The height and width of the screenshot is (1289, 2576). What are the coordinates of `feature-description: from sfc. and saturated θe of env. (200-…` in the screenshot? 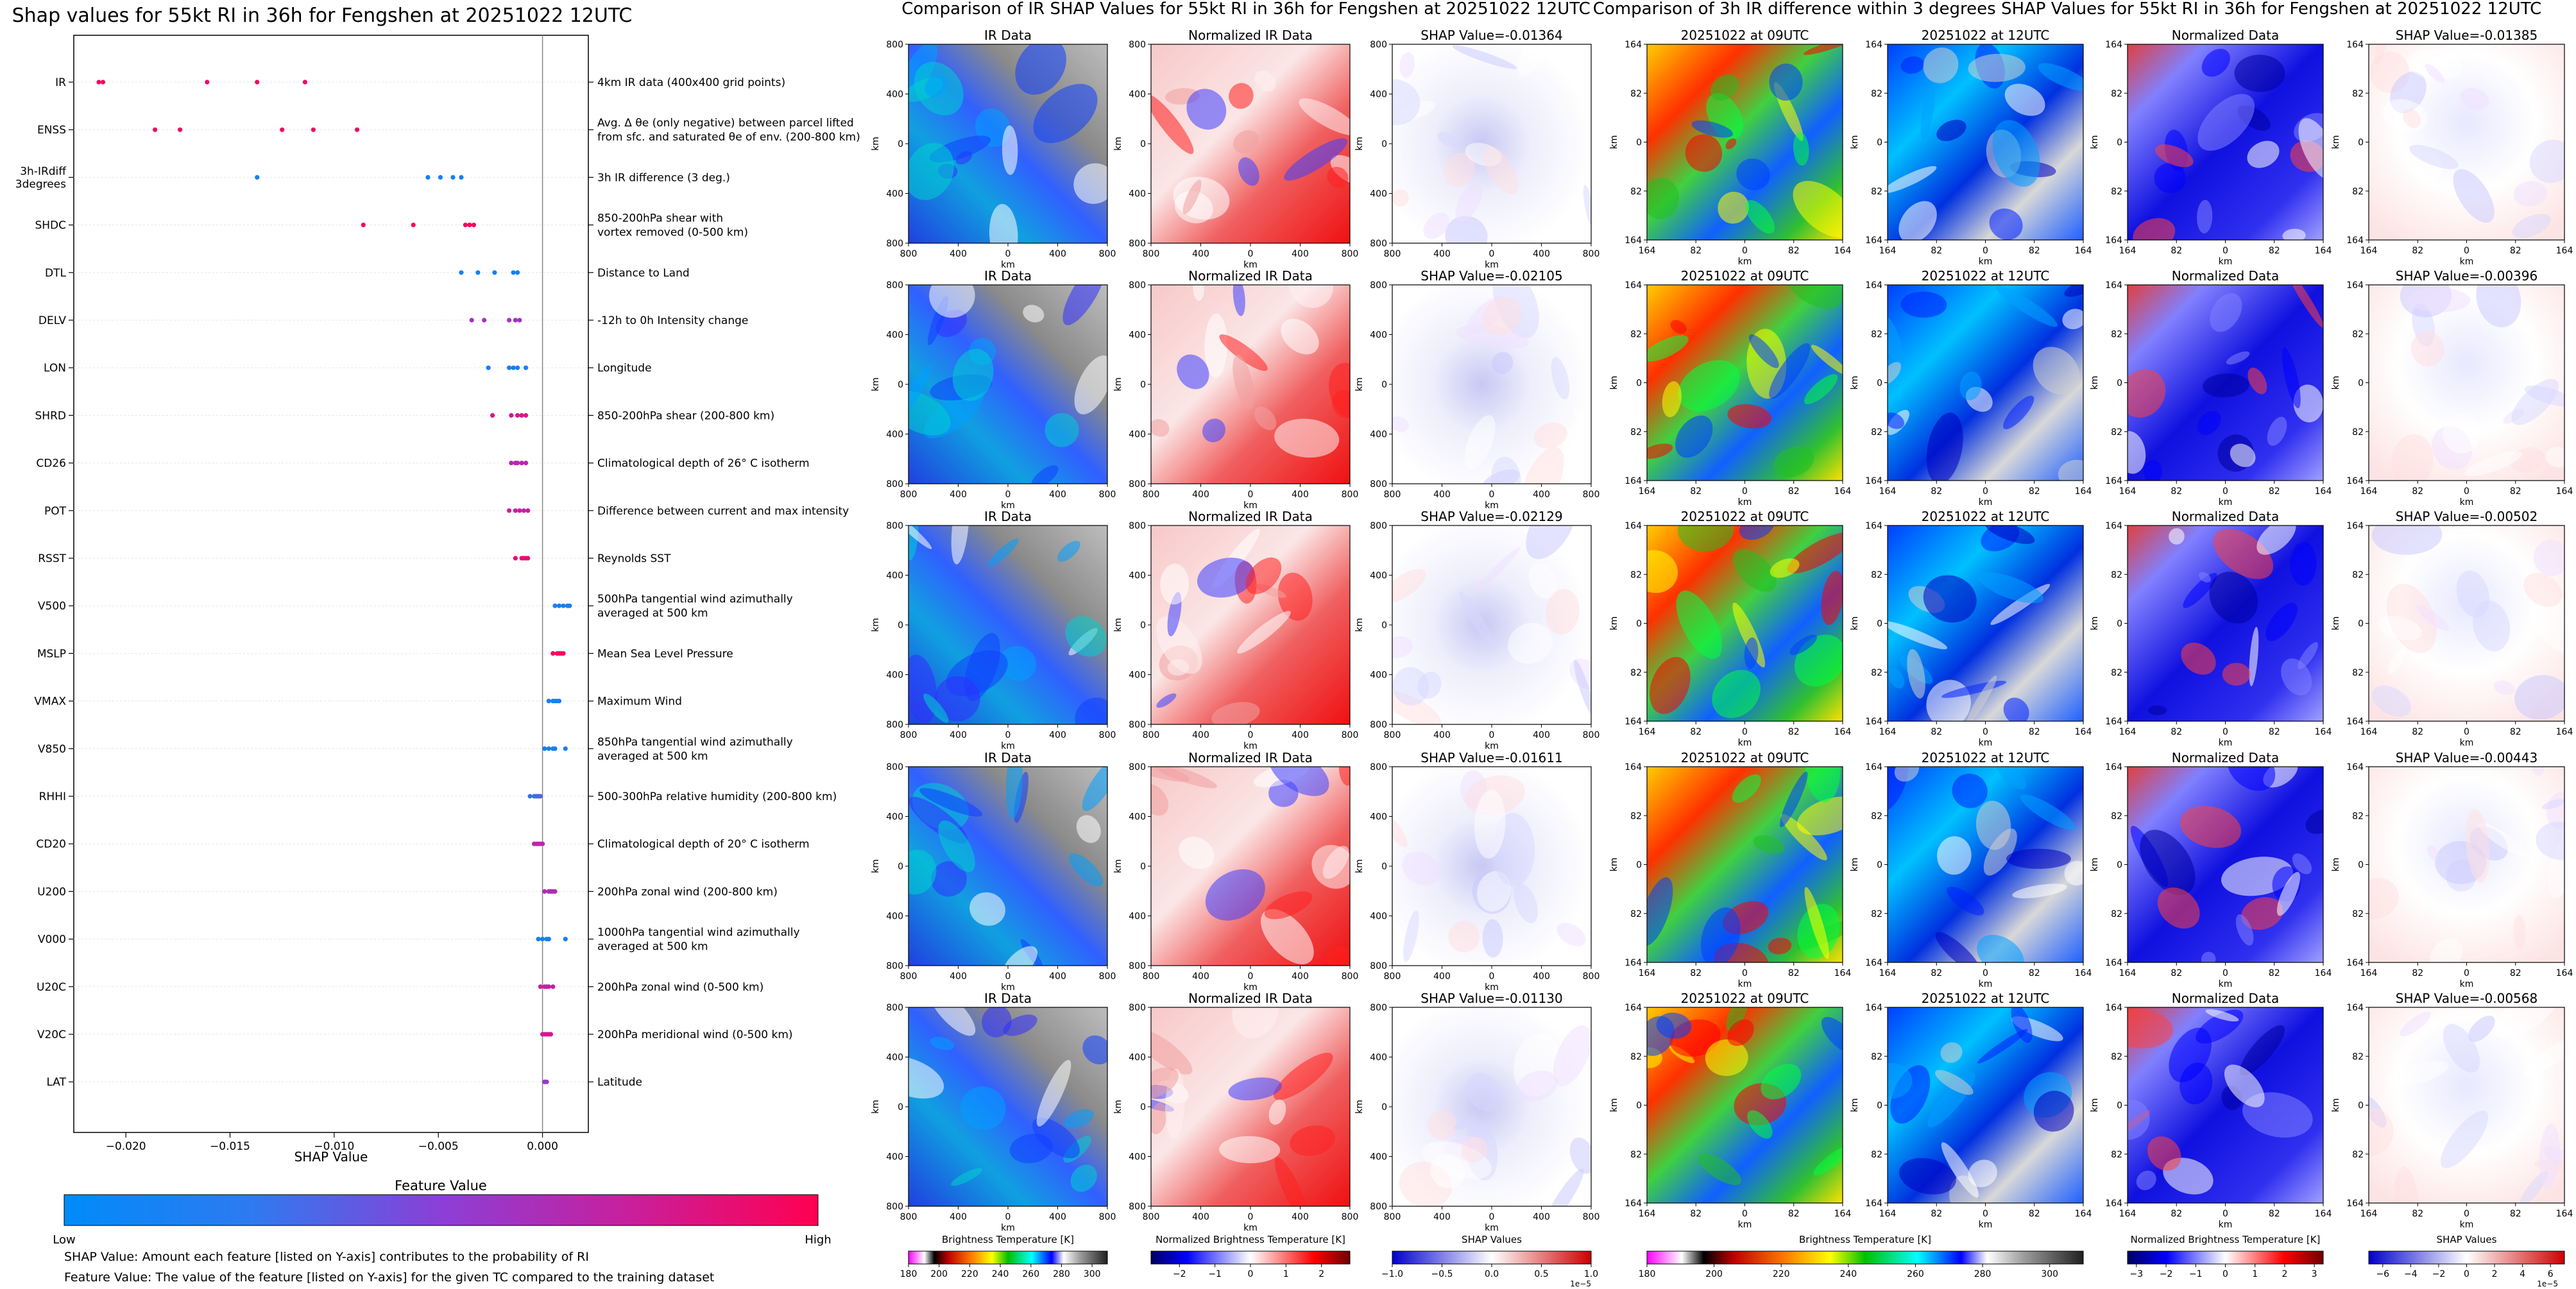 It's located at (728, 137).